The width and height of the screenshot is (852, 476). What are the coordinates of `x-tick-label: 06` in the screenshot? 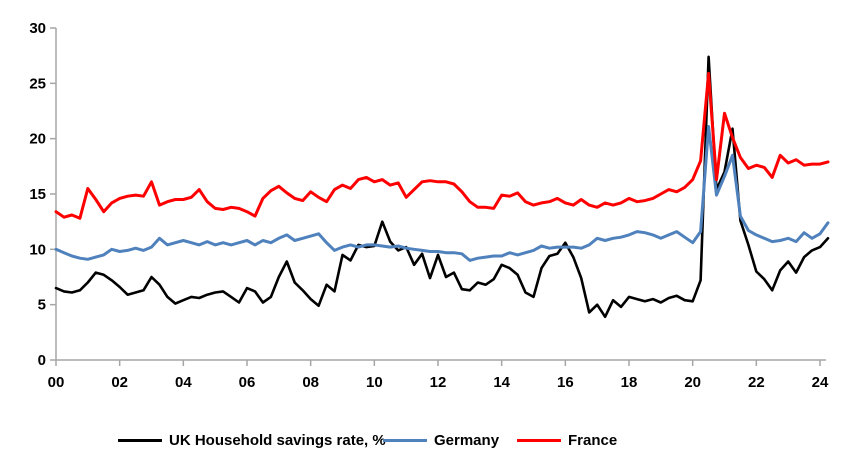 It's located at (247, 382).